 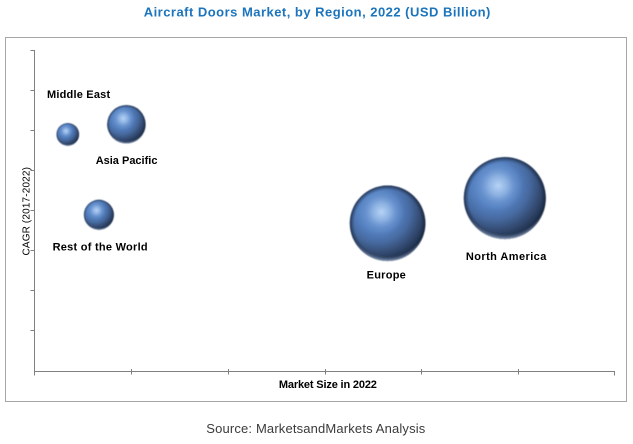 I want to click on svg-text: Asia Pacific, so click(x=127, y=161).